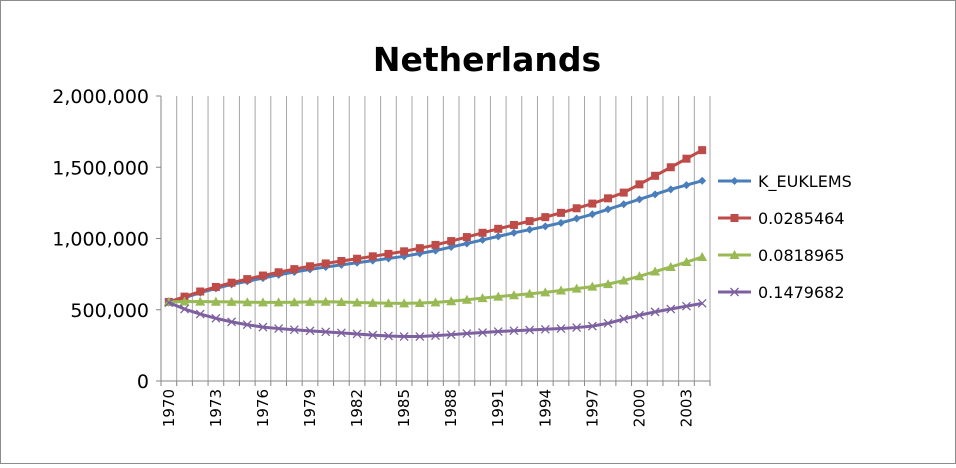  Describe the element at coordinates (263, 408) in the screenshot. I see `x-tick-label: 1976` at that location.